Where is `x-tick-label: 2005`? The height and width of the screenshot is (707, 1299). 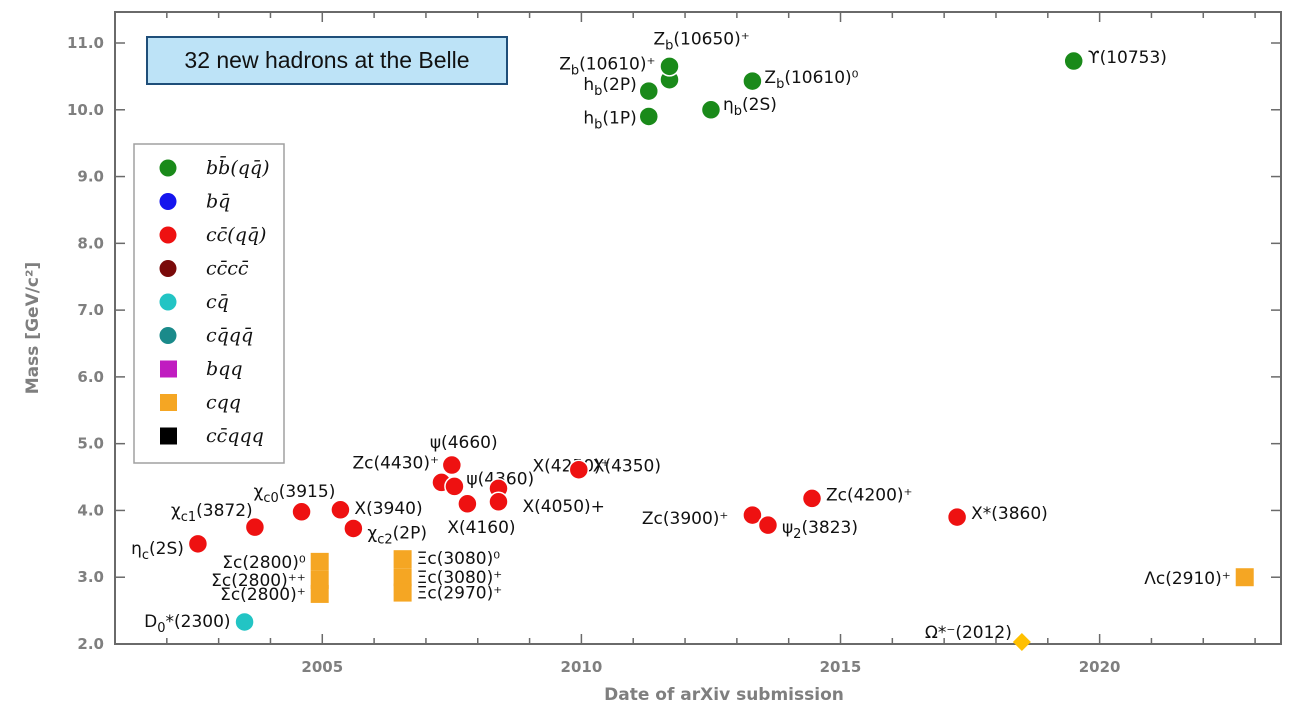 x-tick-label: 2005 is located at coordinates (322, 667).